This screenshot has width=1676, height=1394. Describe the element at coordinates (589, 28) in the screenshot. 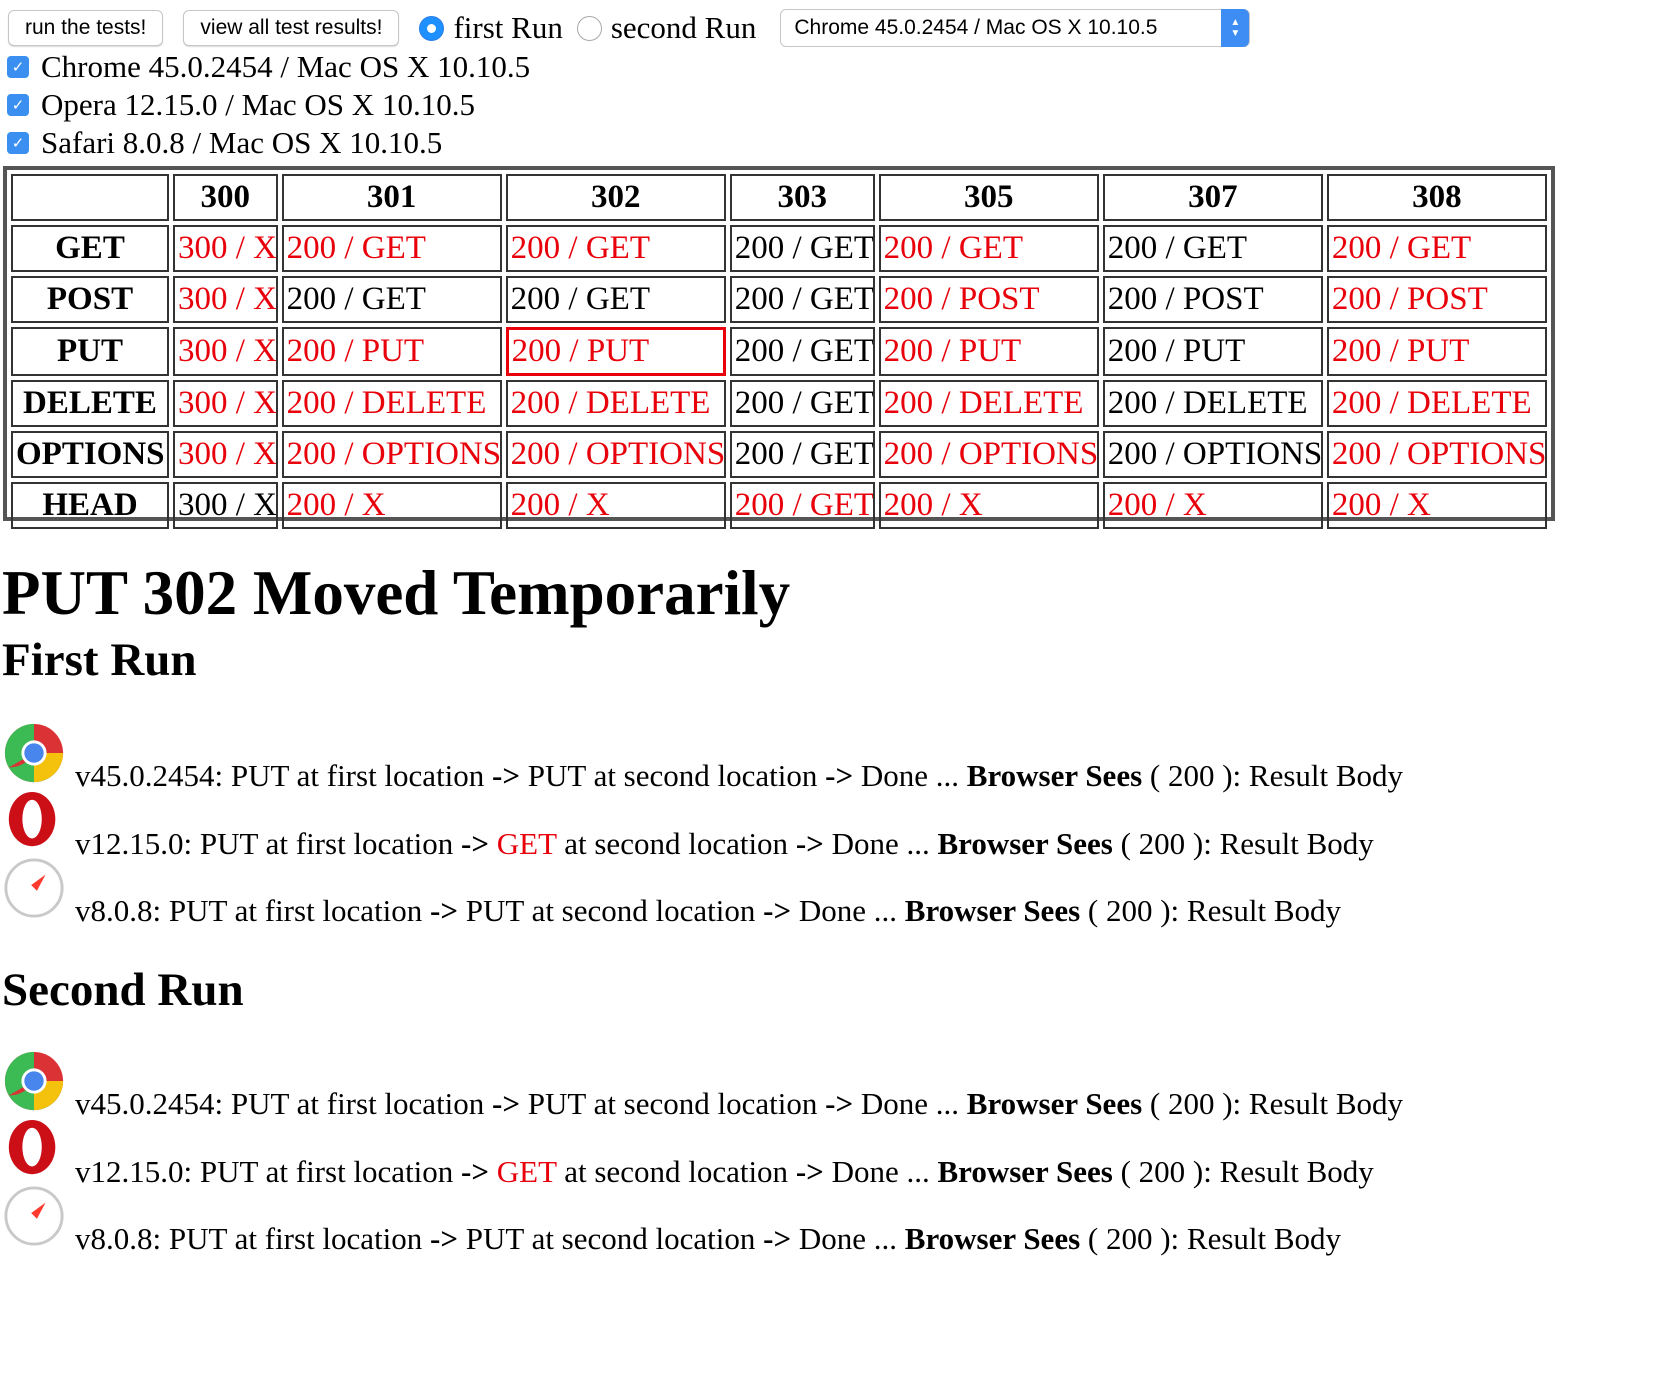

I see `second-run-radio` at that location.